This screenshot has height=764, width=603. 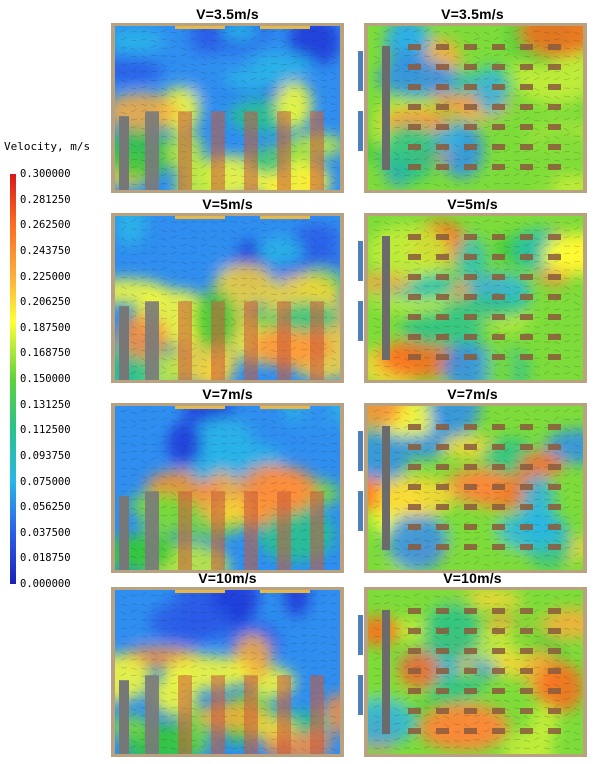 I want to click on panel-side-3-5: V=3.5m/s, so click(x=227, y=104).